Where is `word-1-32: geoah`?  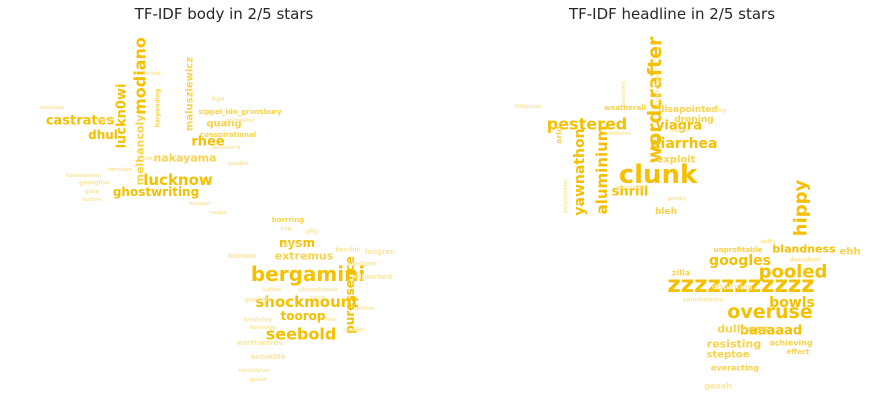 word-1-32: geoah is located at coordinates (718, 386).